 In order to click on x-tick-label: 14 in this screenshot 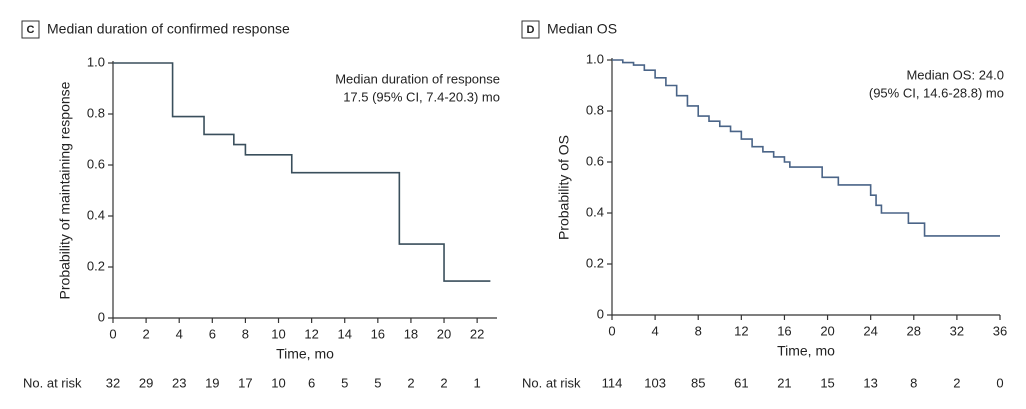, I will do `click(344, 333)`.